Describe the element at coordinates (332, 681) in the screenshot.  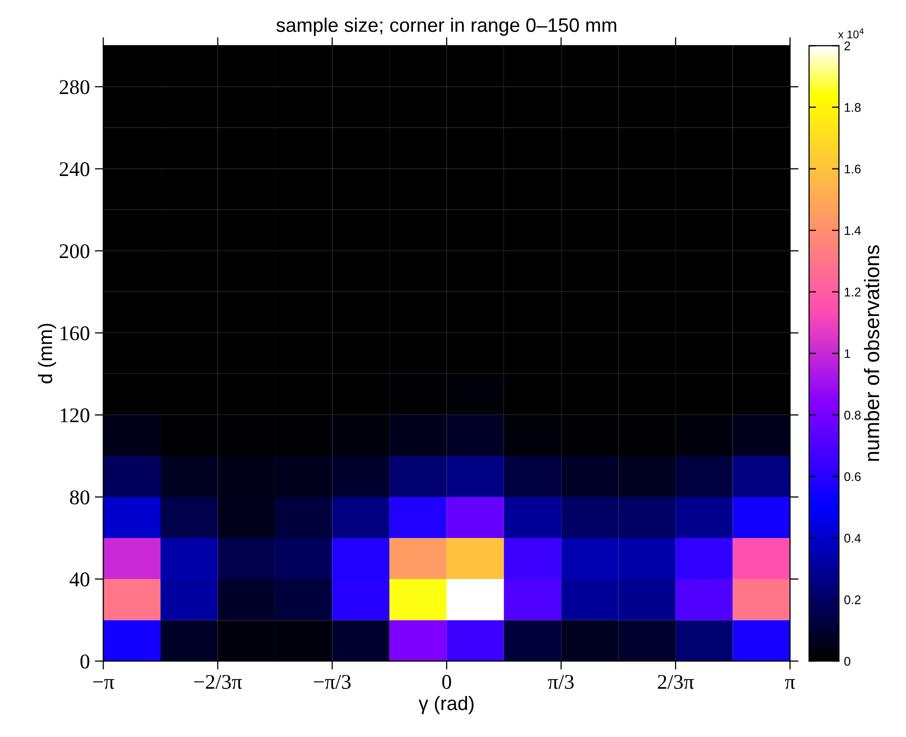
I see `x-tick-label: −π/3` at that location.